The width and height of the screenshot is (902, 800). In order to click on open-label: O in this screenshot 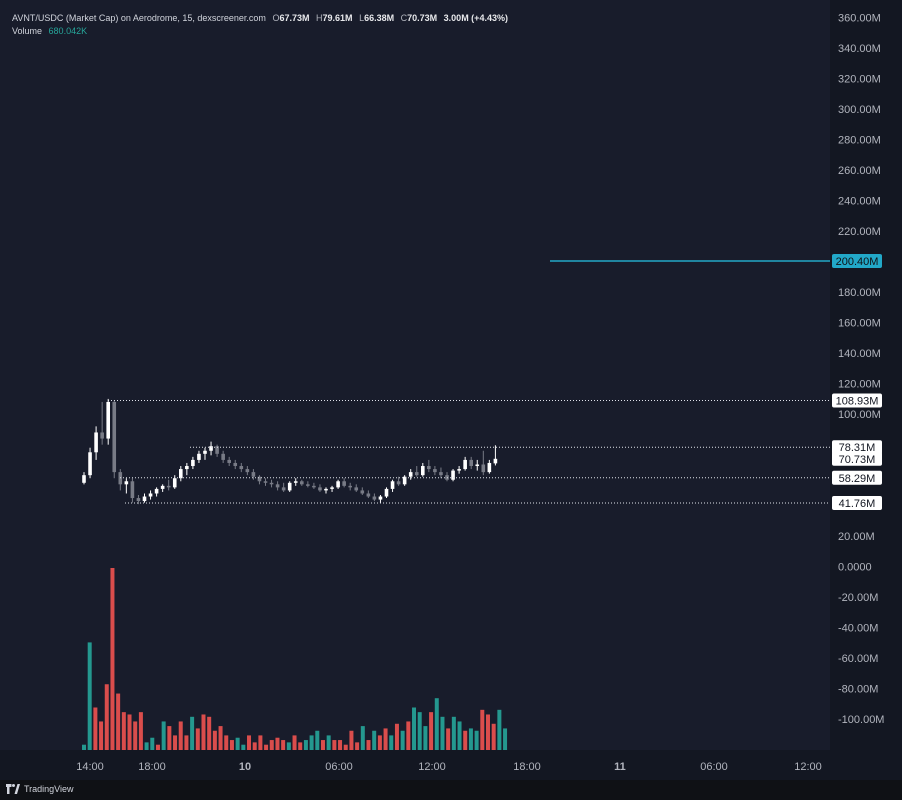, I will do `click(276, 18)`.